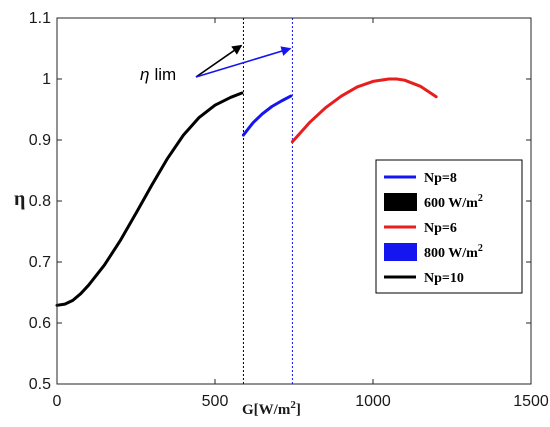 Image resolution: width=550 pixels, height=427 pixels. What do you see at coordinates (444, 278) in the screenshot?
I see `legend-label-np-10: Np=10` at bounding box center [444, 278].